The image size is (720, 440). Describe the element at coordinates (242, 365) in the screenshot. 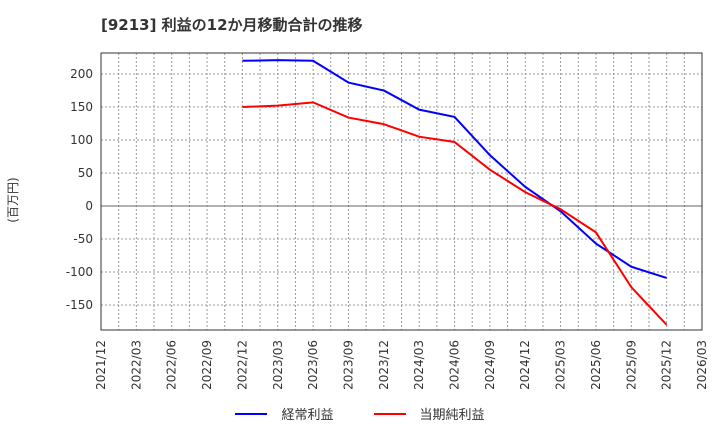

I see `svg-text: 2022/12` at that location.